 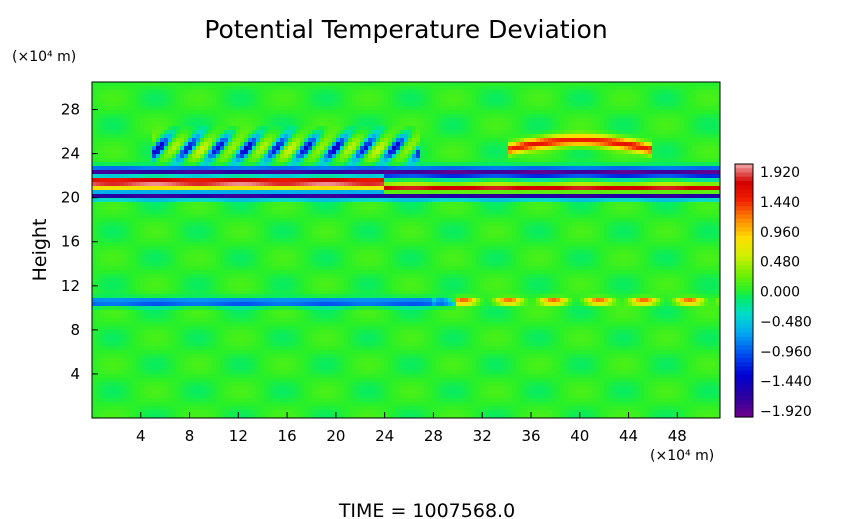 What do you see at coordinates (75, 330) in the screenshot?
I see `y-tick-label: 8` at bounding box center [75, 330].